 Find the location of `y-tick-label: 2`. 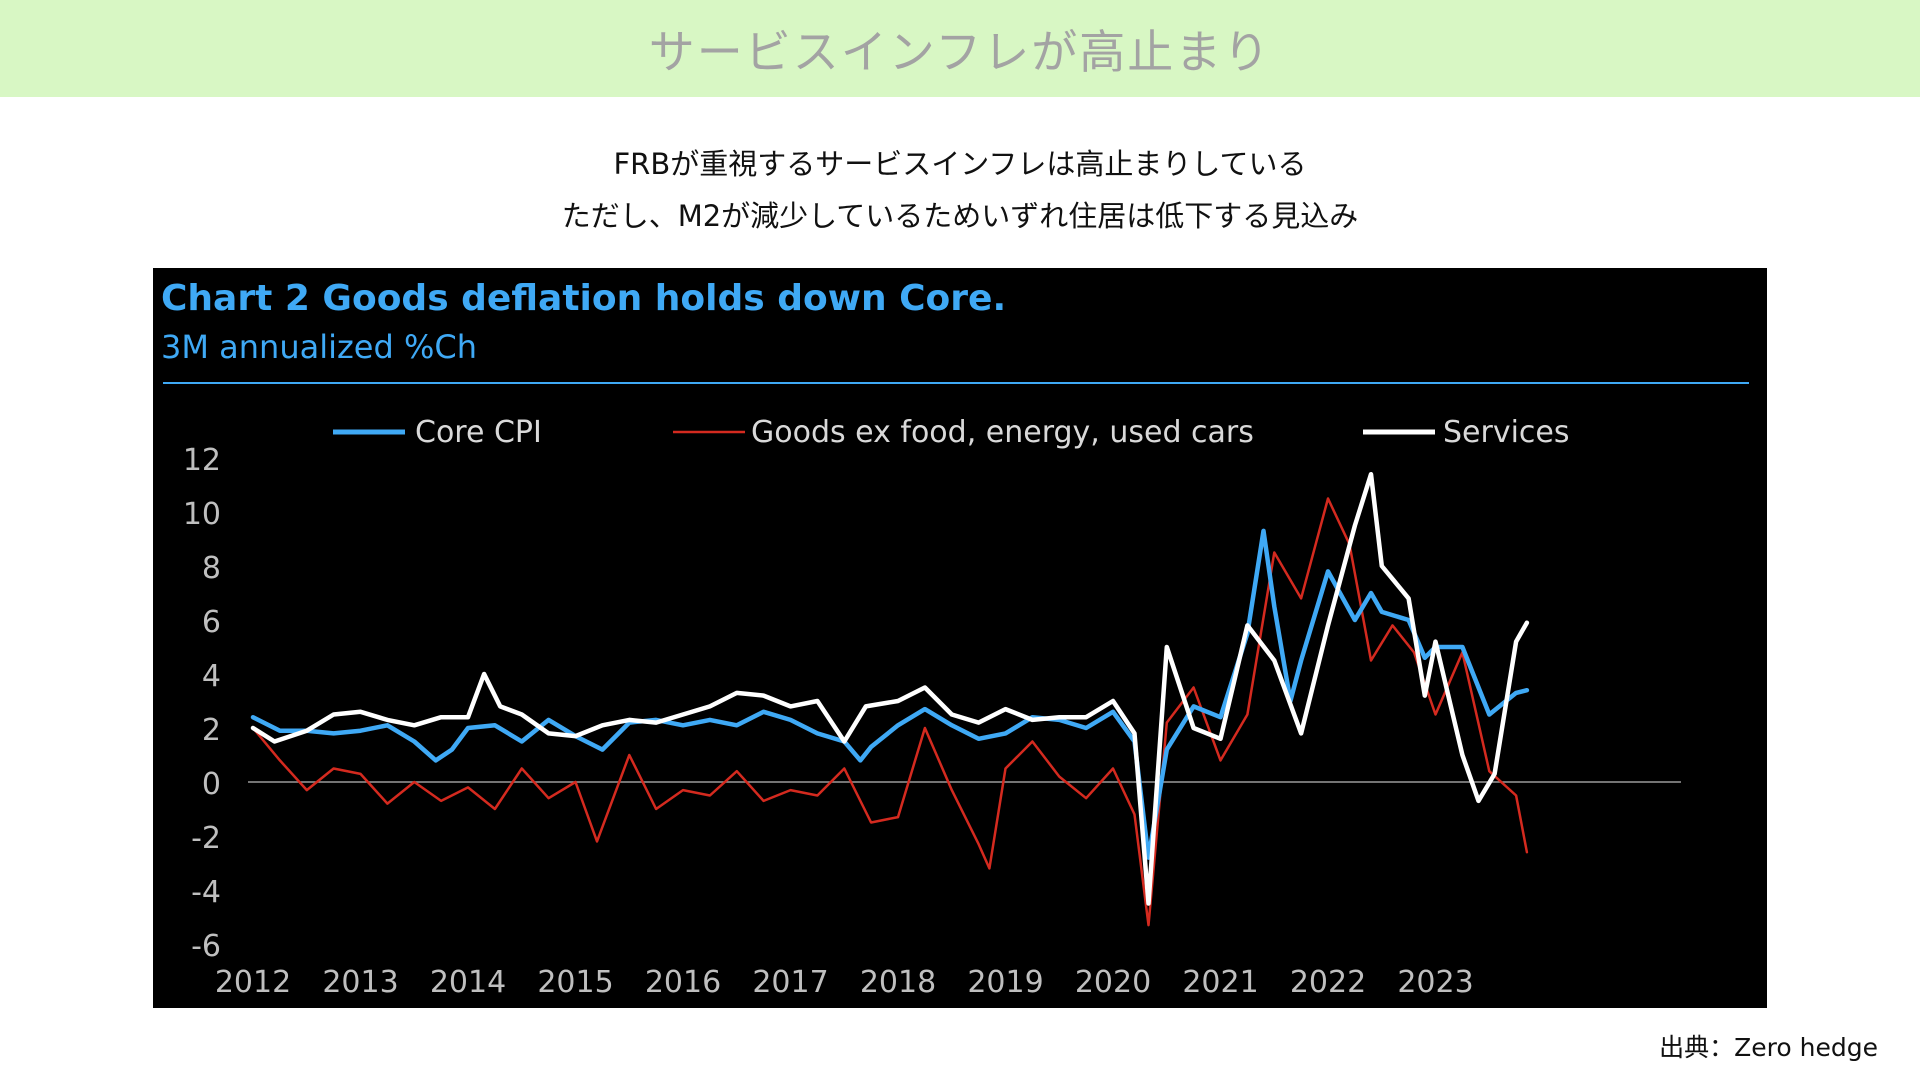

y-tick-label: 2 is located at coordinates (211, 730).